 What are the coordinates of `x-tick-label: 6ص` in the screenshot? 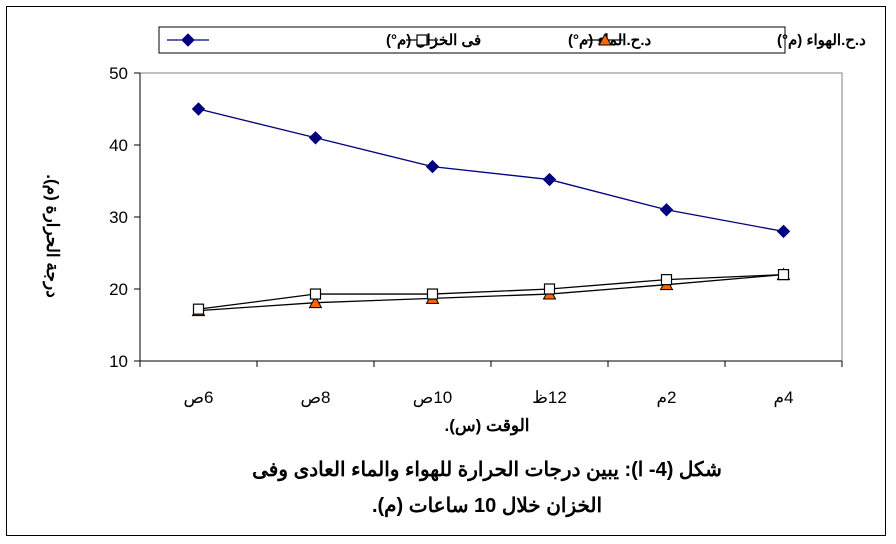 It's located at (198, 398).